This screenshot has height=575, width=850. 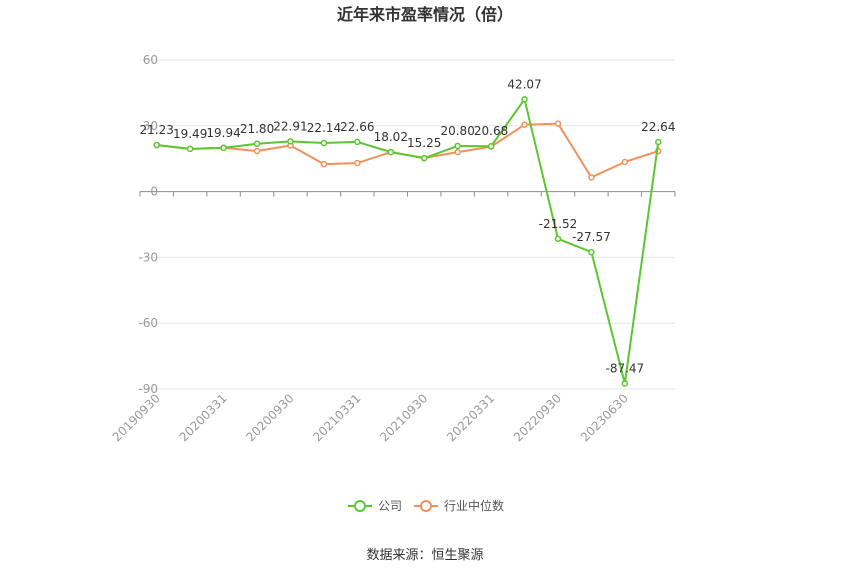 I want to click on chart-title: 近年来市盈率情况（倍）, so click(x=425, y=14).